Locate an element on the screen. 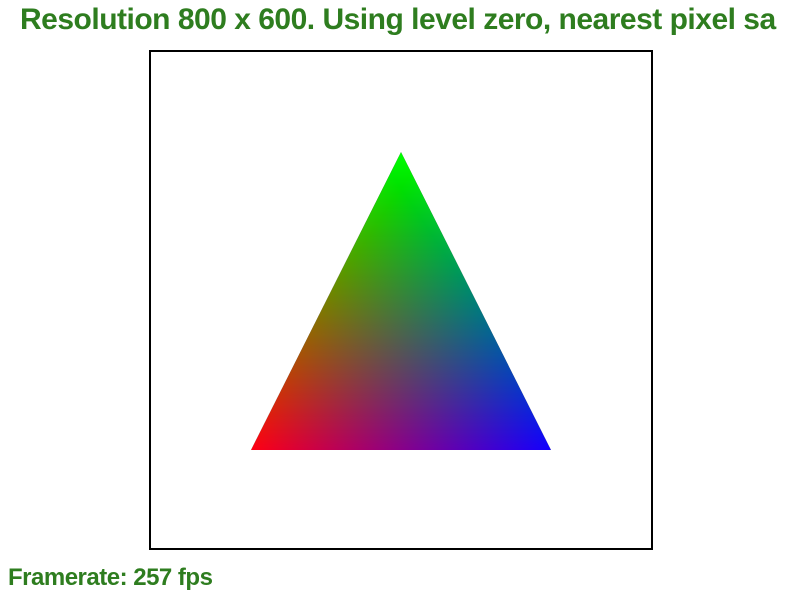 The height and width of the screenshot is (600, 800). framerate-readout: Framerate: 257 fps is located at coordinates (110, 577).